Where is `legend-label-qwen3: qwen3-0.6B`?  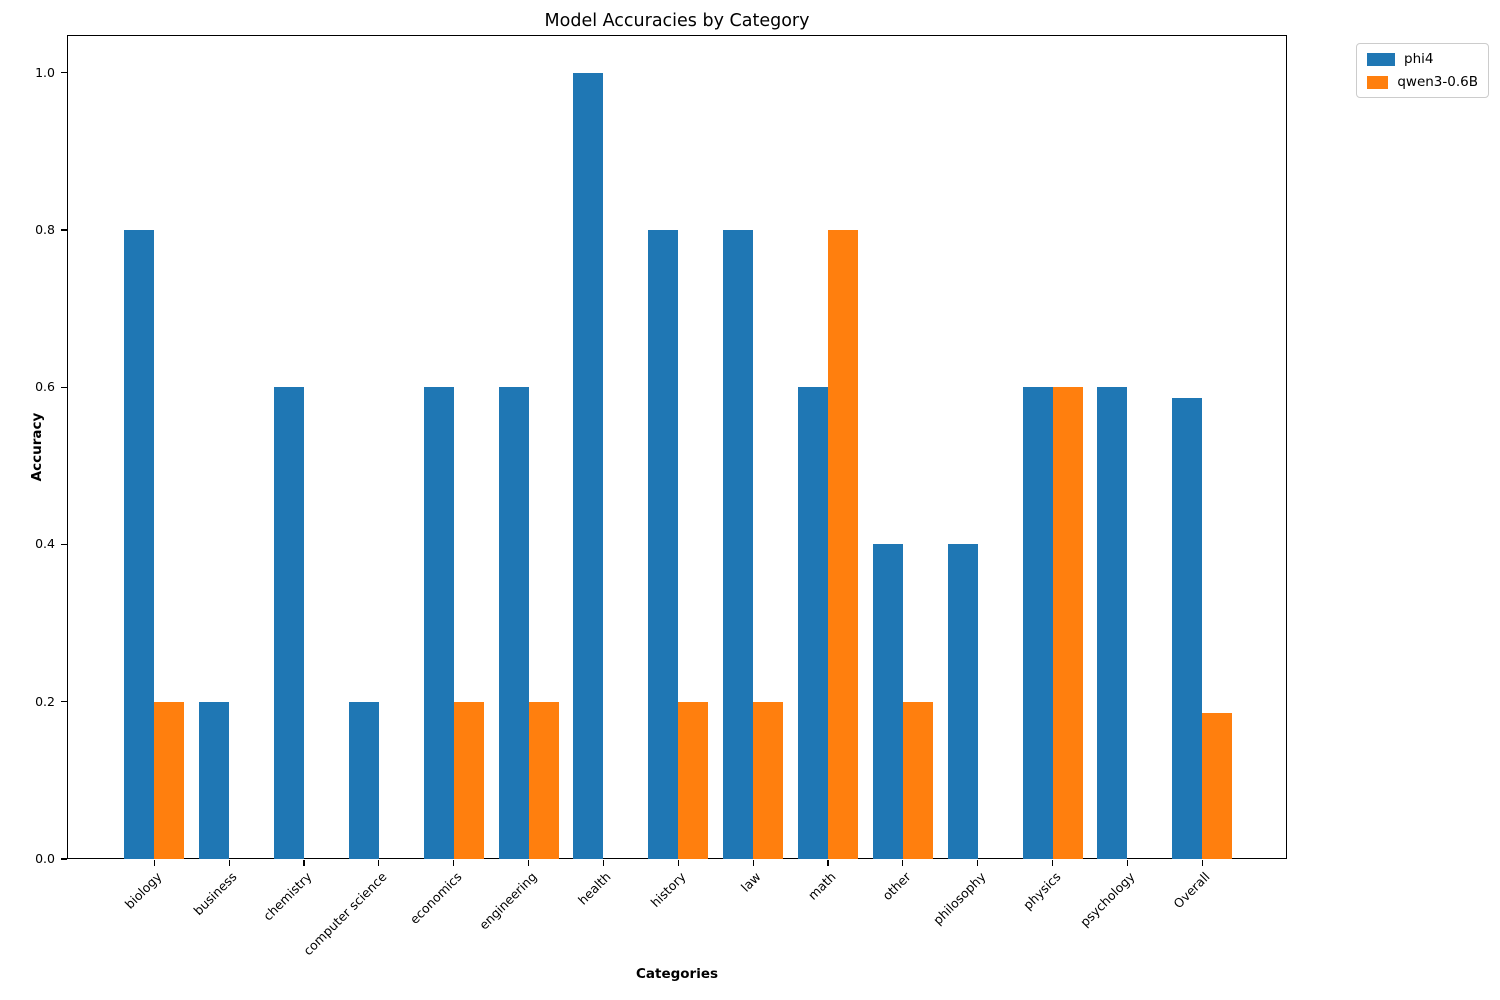
legend-label-qwen3: qwen3-0.6B is located at coordinates (1437, 82).